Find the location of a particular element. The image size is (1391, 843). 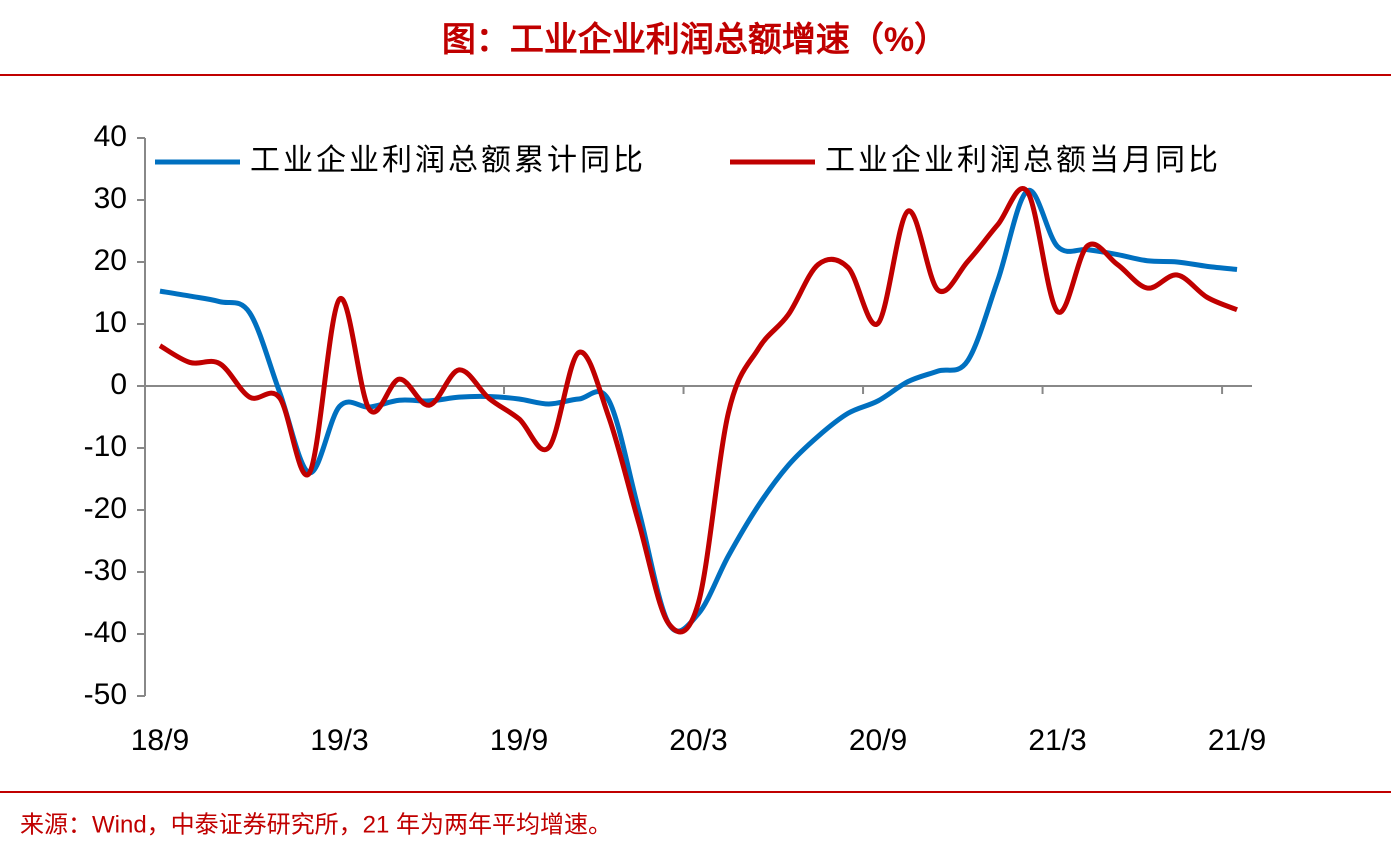

y-tick-label: -10 is located at coordinates (105, 446).